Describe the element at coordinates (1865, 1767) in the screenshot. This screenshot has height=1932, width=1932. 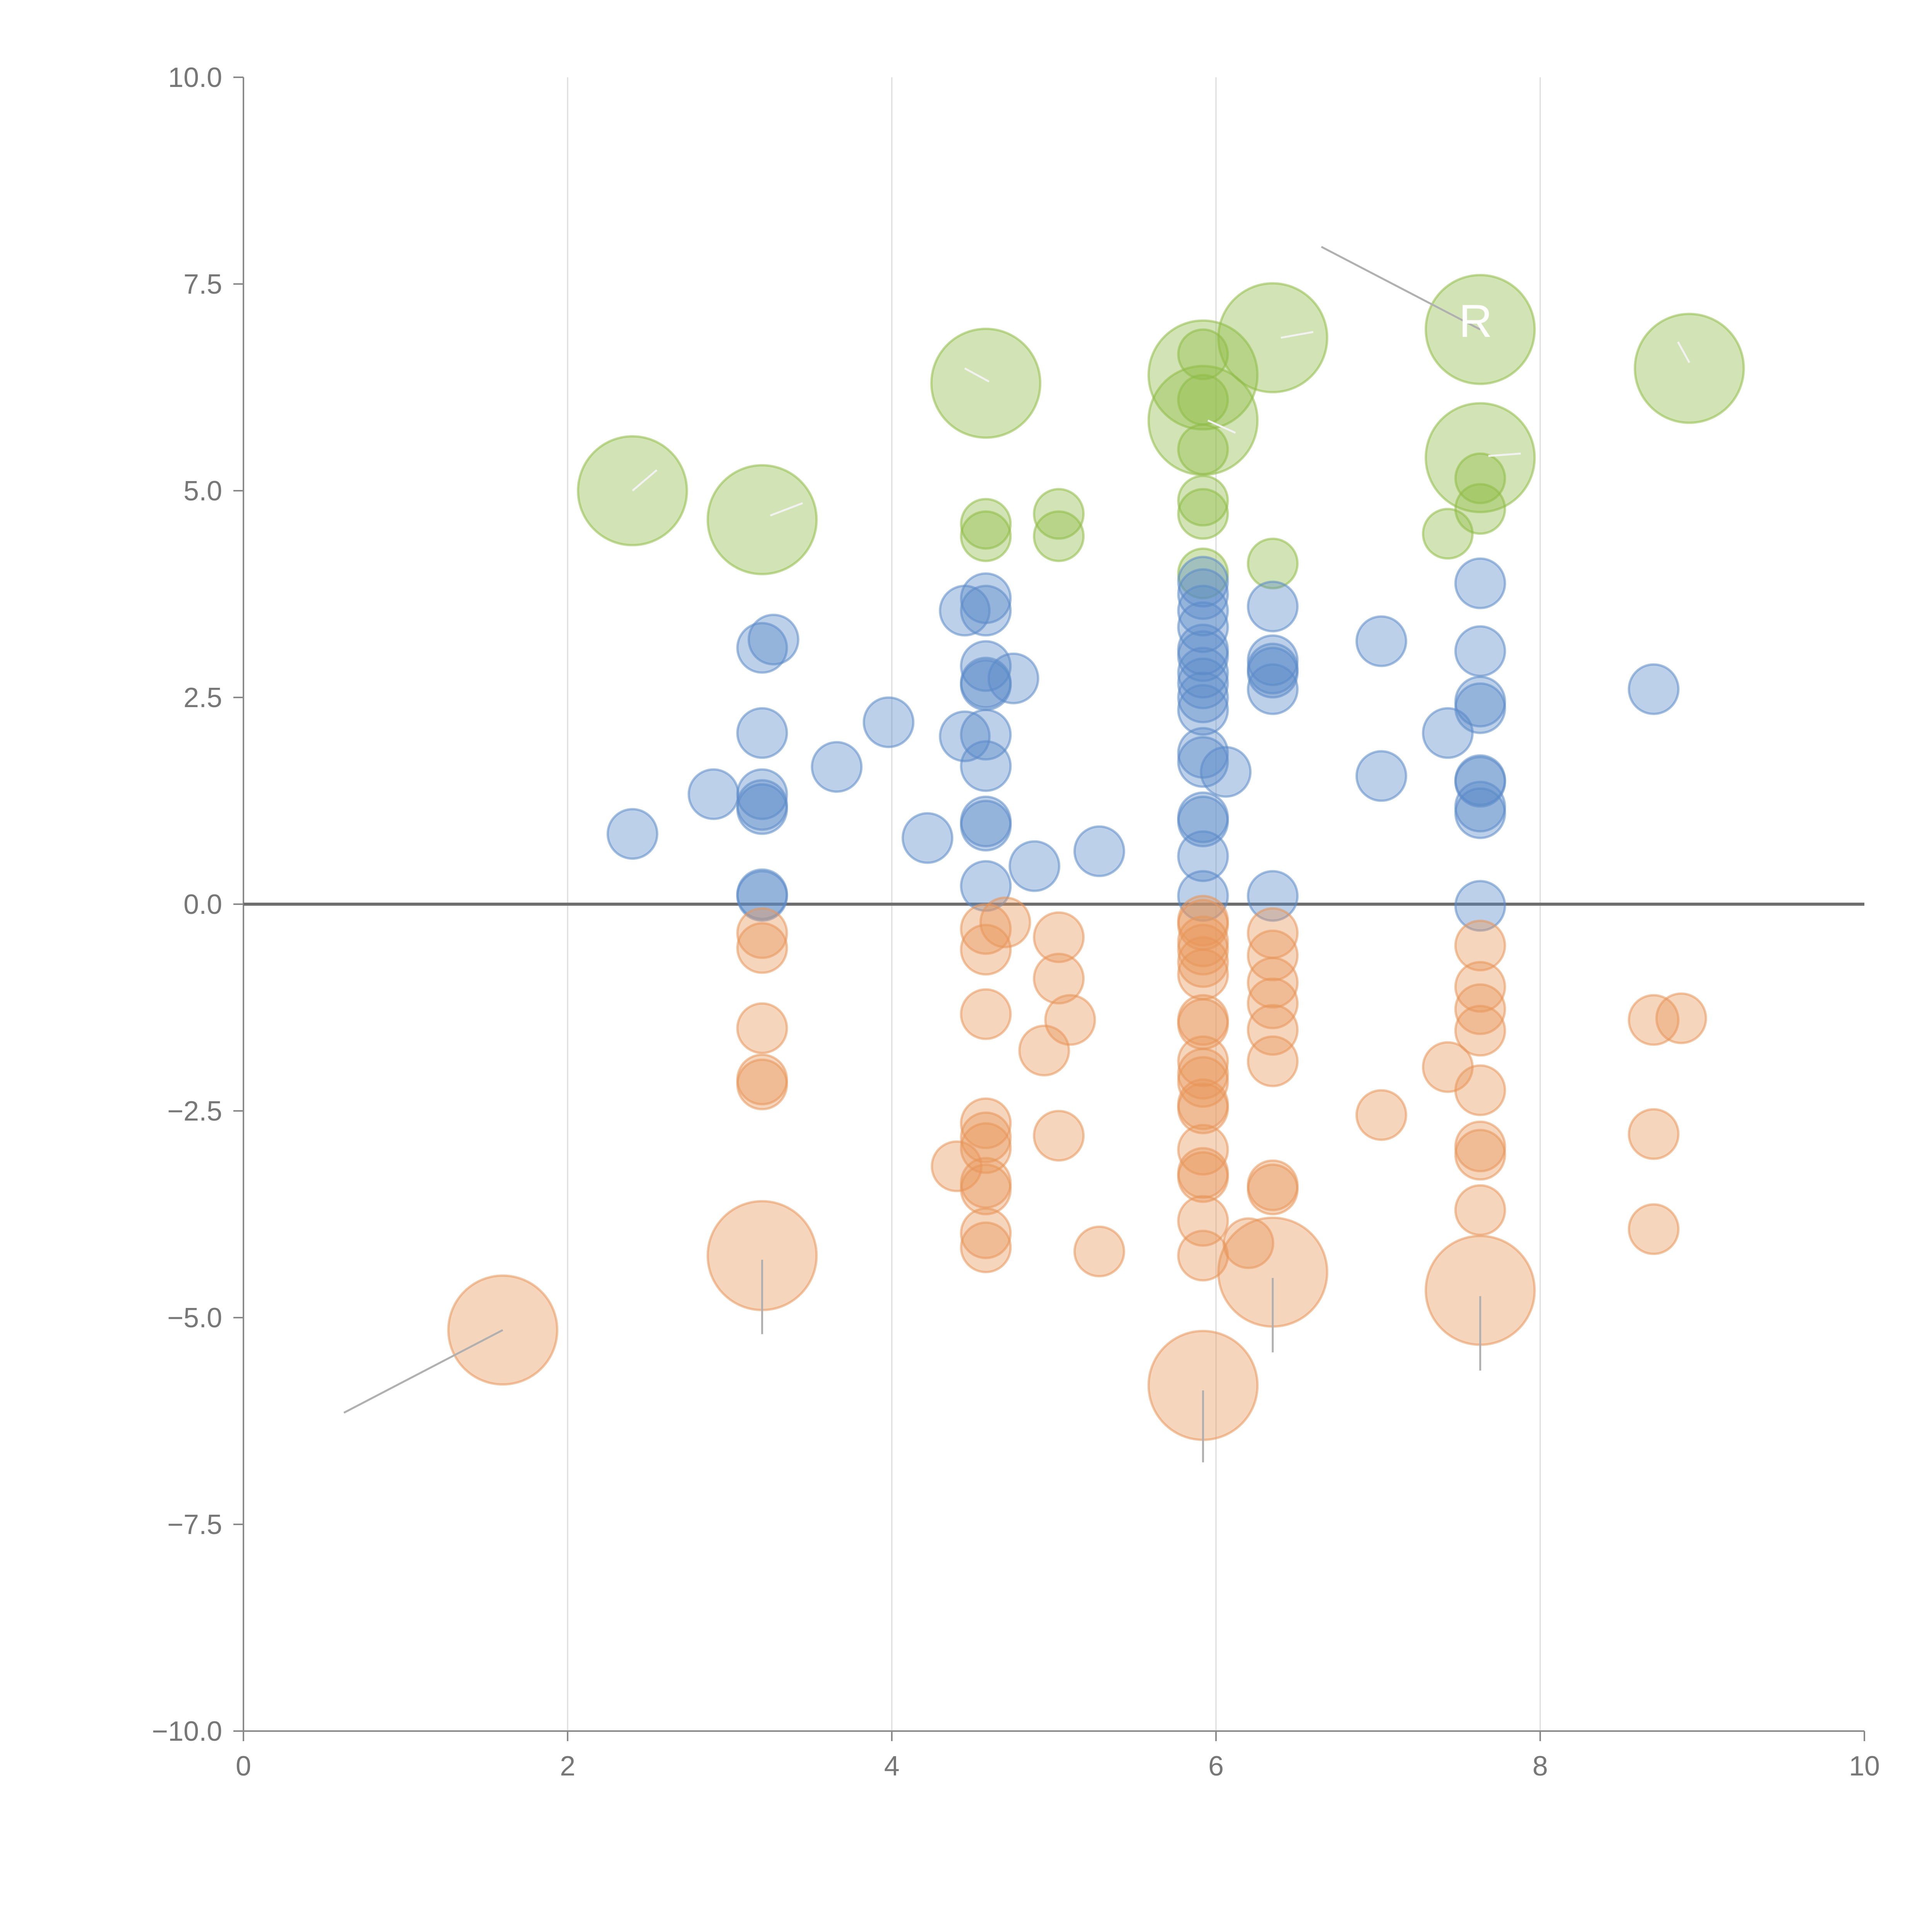
I see `x-tick-label: 10` at that location.